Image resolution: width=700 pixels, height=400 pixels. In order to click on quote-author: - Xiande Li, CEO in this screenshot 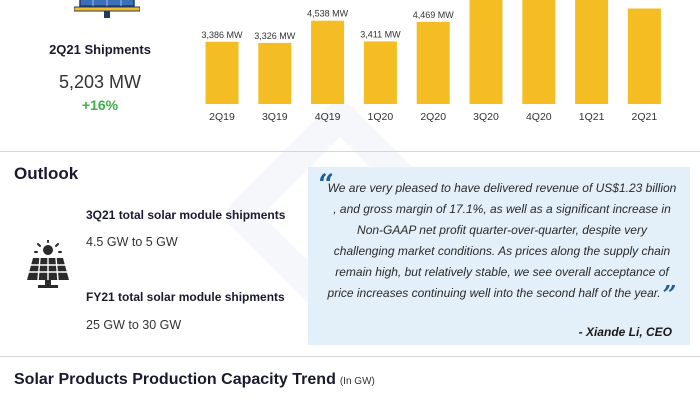, I will do `click(625, 332)`.